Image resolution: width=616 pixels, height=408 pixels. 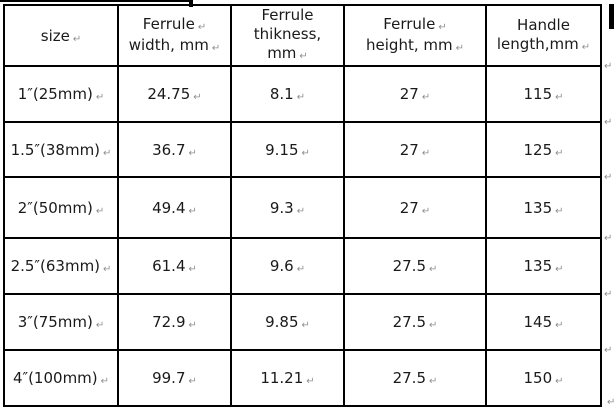 I want to click on cell-value: 135, so click(x=538, y=207).